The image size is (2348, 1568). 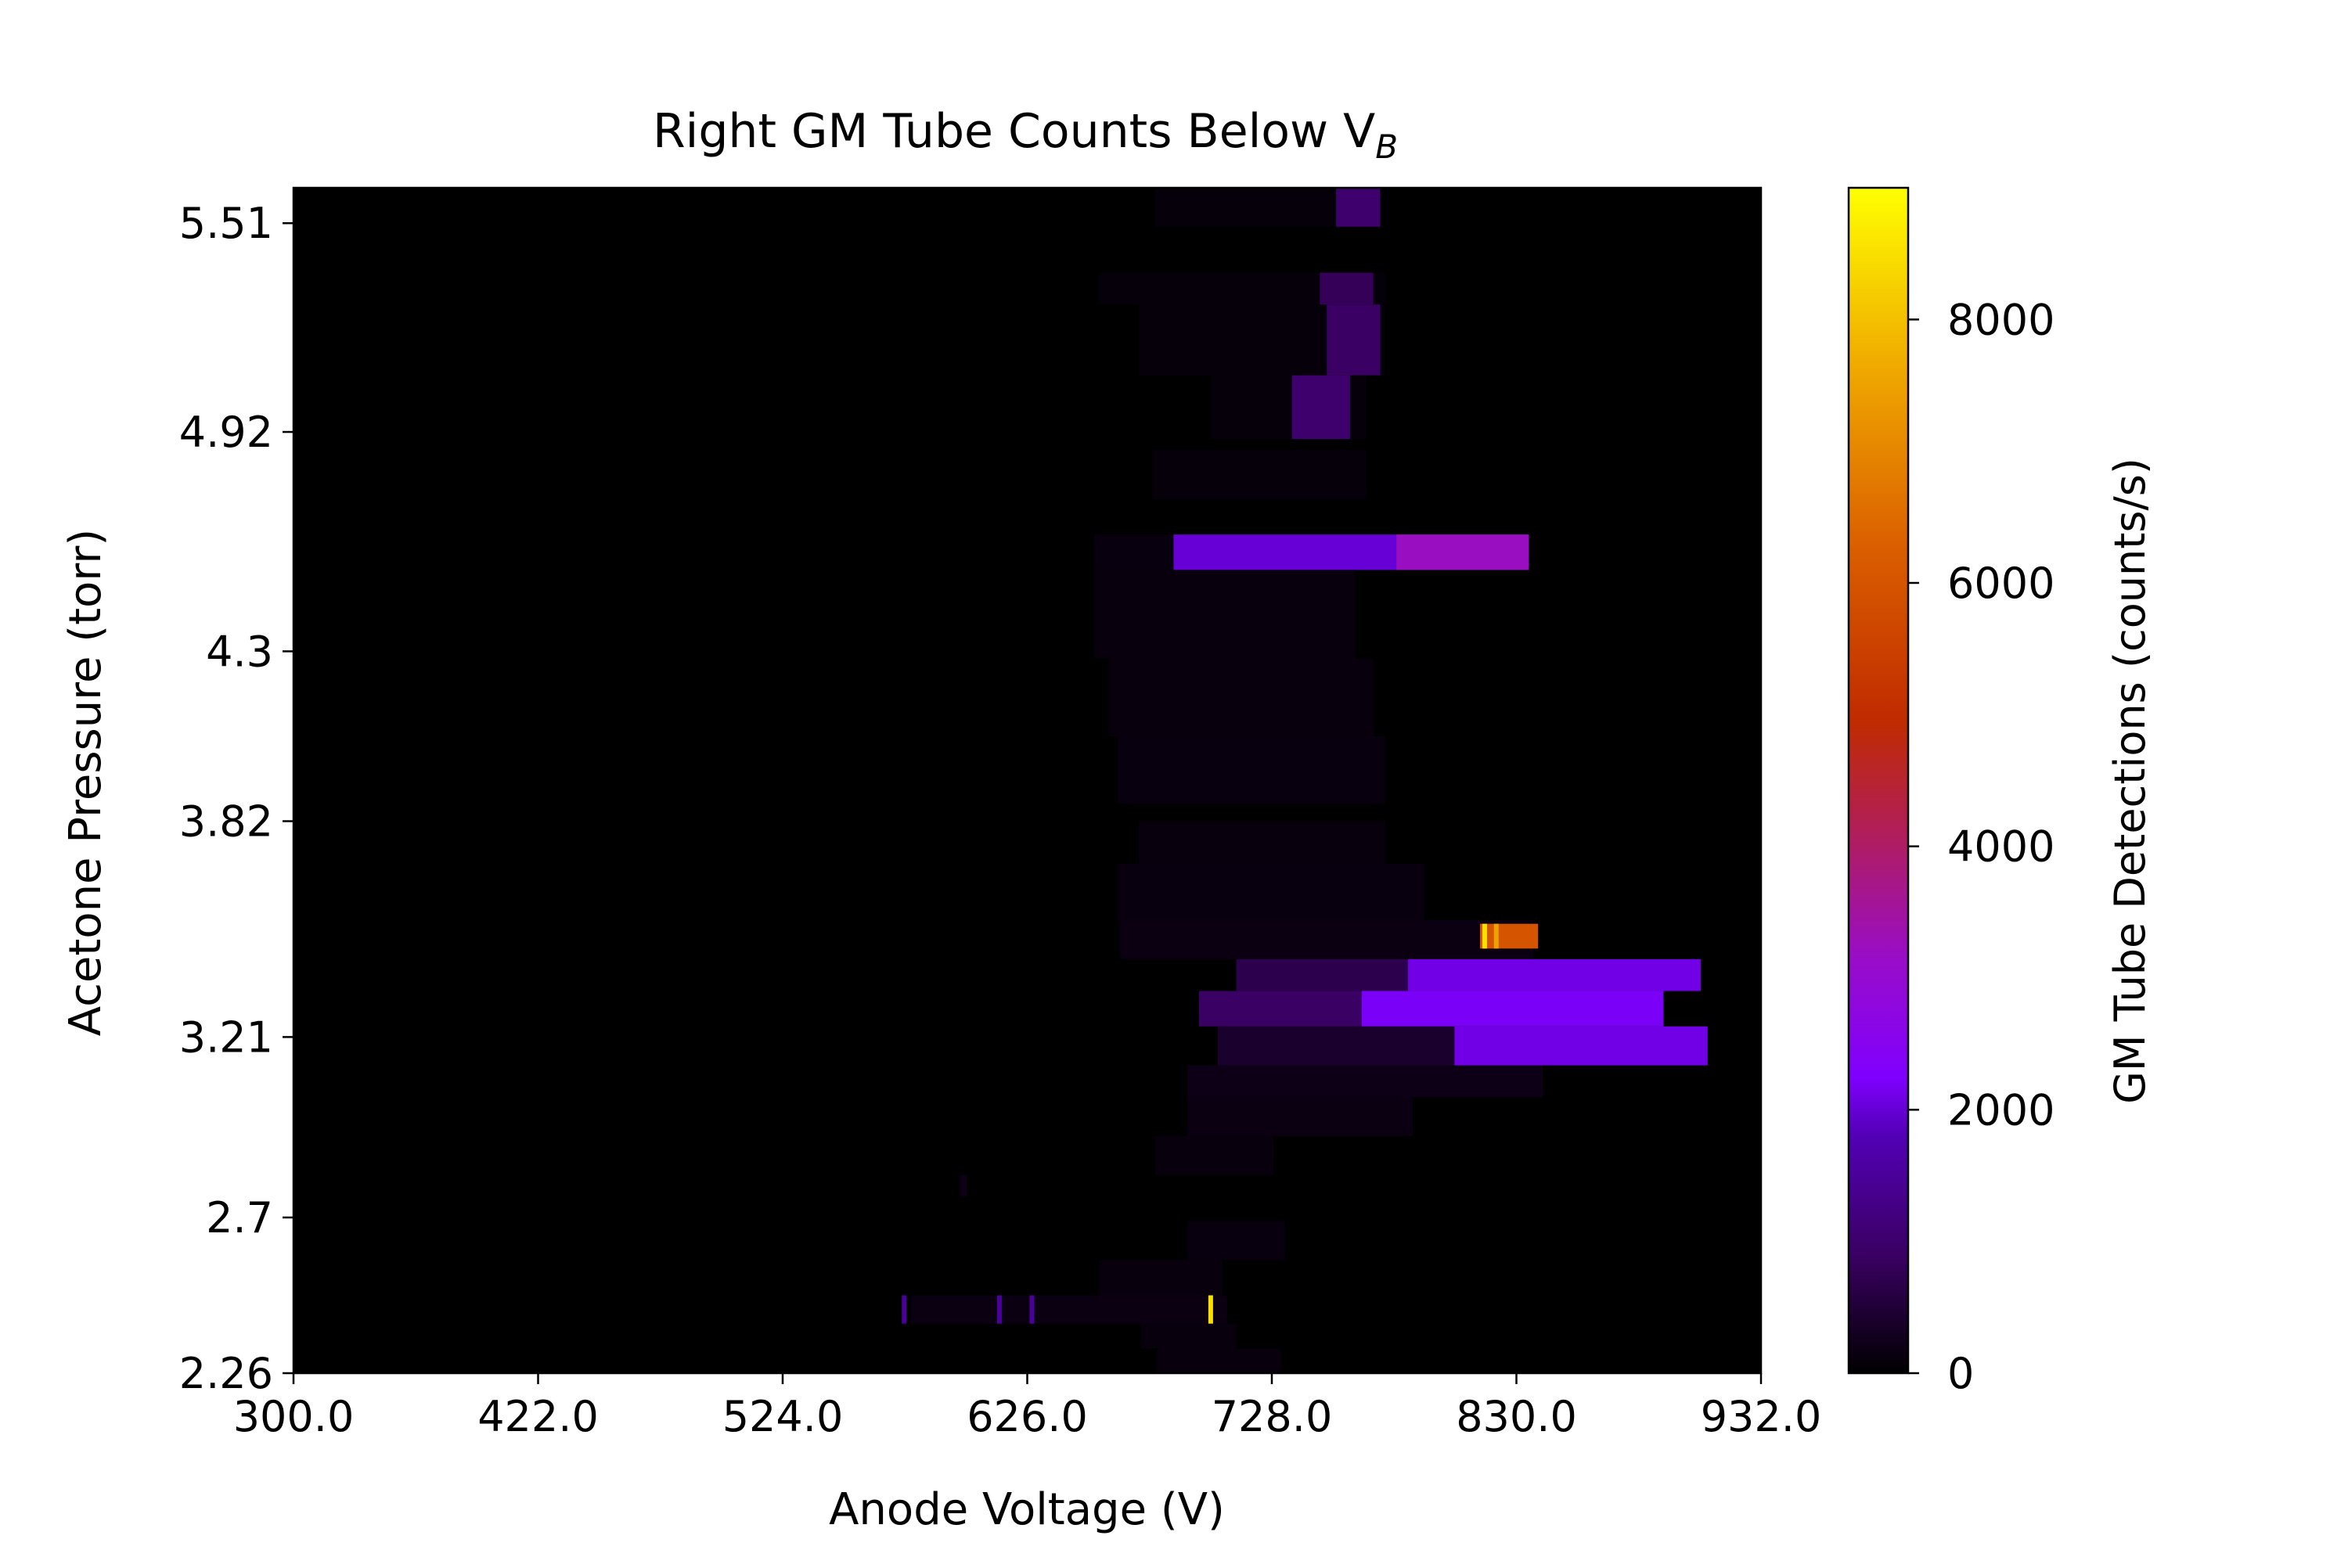 I want to click on y-tick-label: 4.92, so click(x=226, y=432).